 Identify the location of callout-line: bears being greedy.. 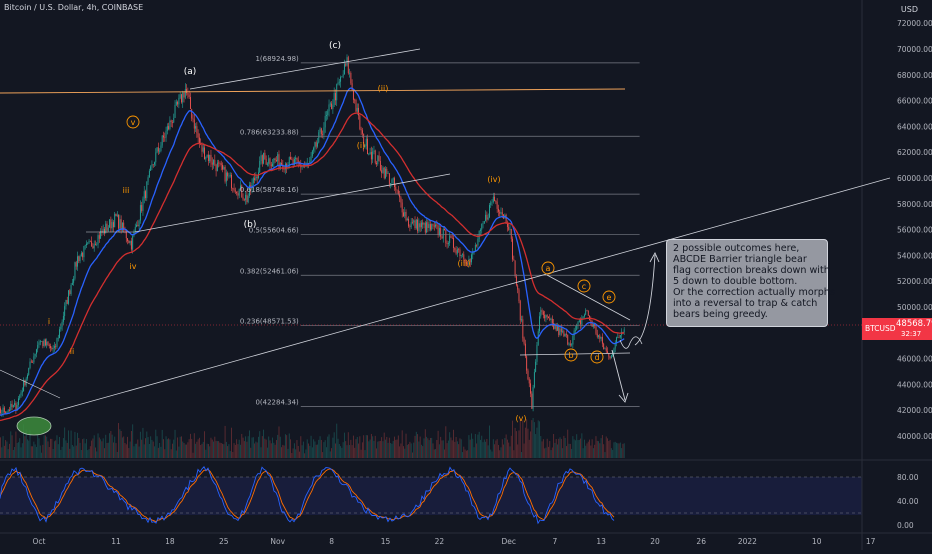
(720, 314).